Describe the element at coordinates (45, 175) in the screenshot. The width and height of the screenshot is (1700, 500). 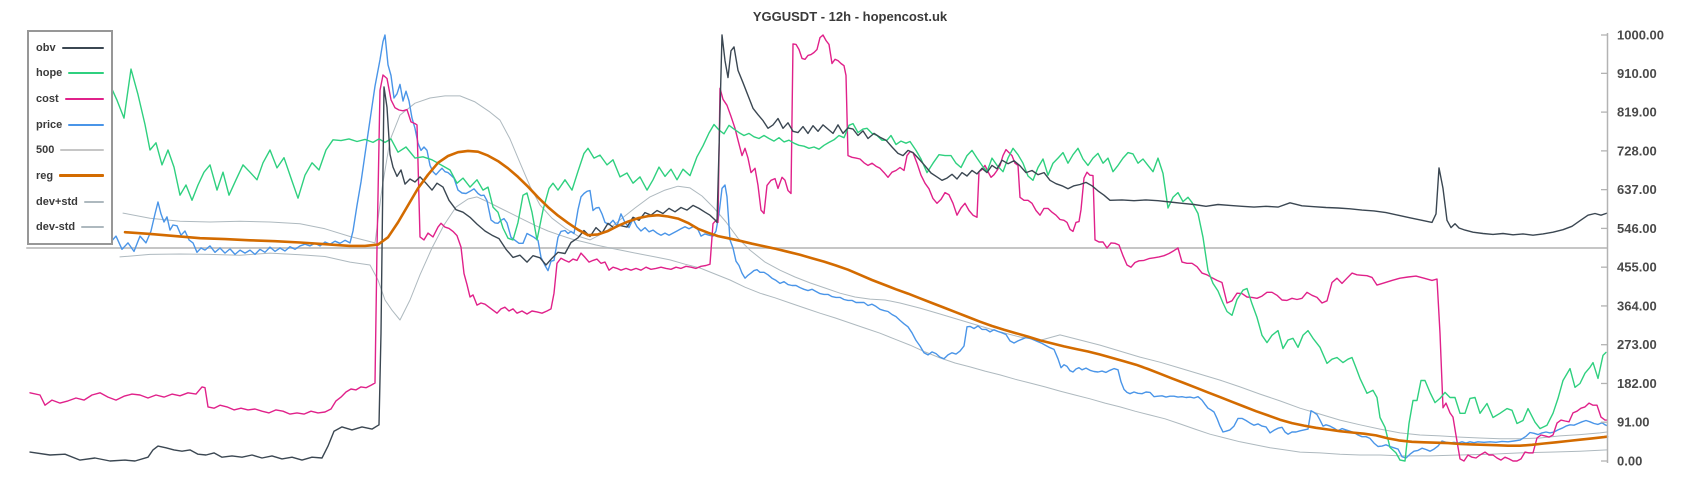
I see `legend-label: reg` at that location.